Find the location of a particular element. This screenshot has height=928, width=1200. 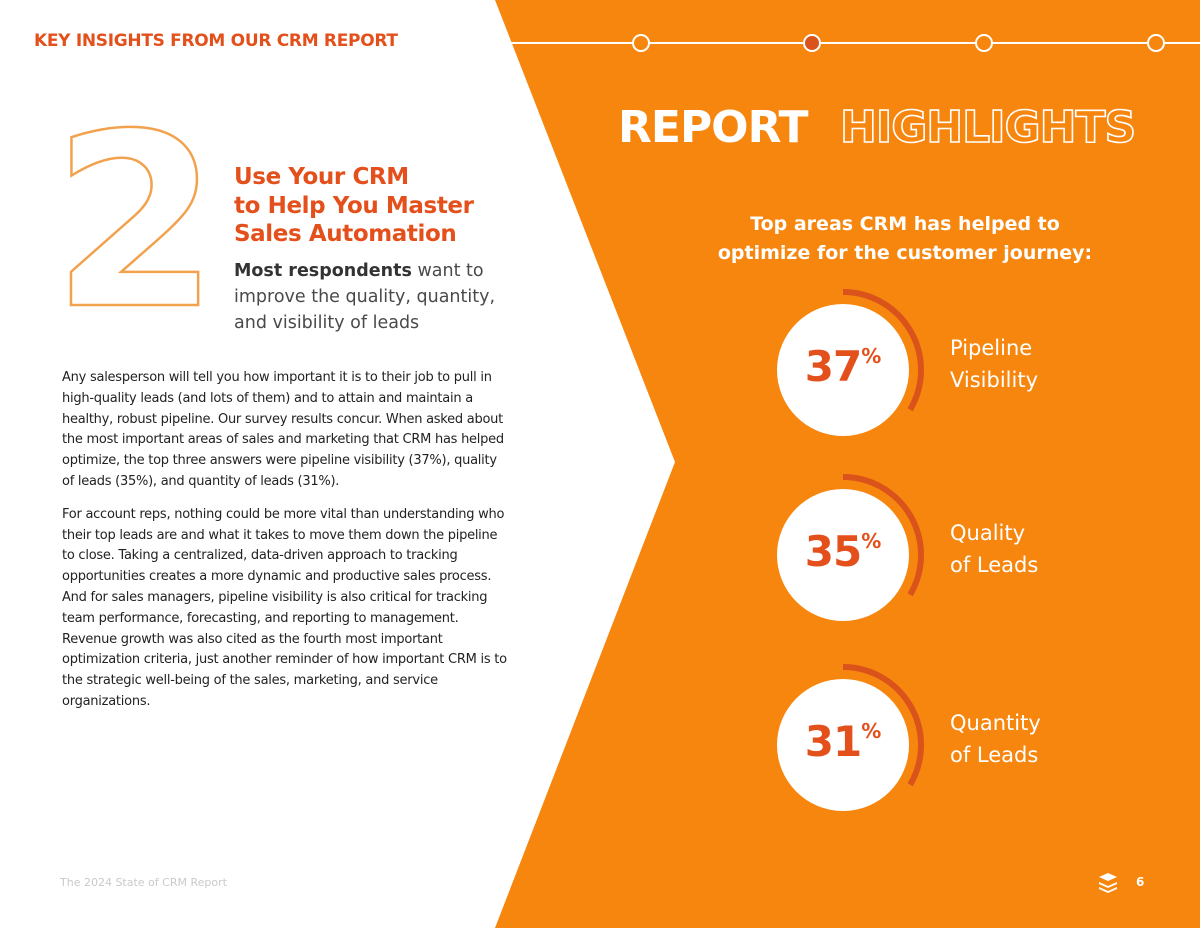

header-title: KEY INSIGHTS FROM OUR CRM REPORT is located at coordinates (216, 41).